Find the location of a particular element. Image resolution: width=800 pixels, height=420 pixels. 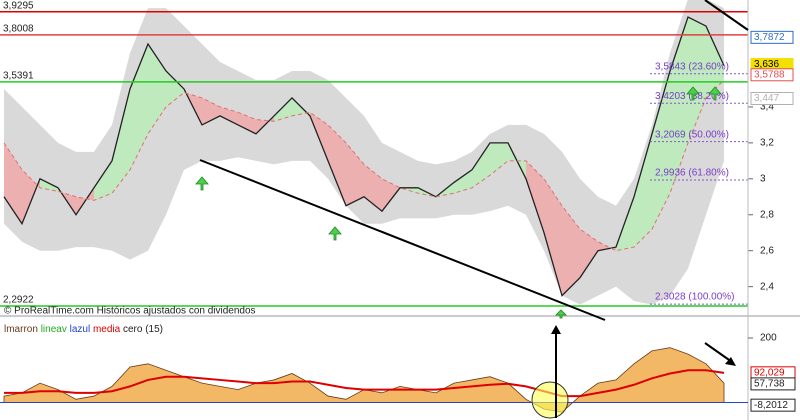

price-tag-label: 3,5788 is located at coordinates (769, 74).